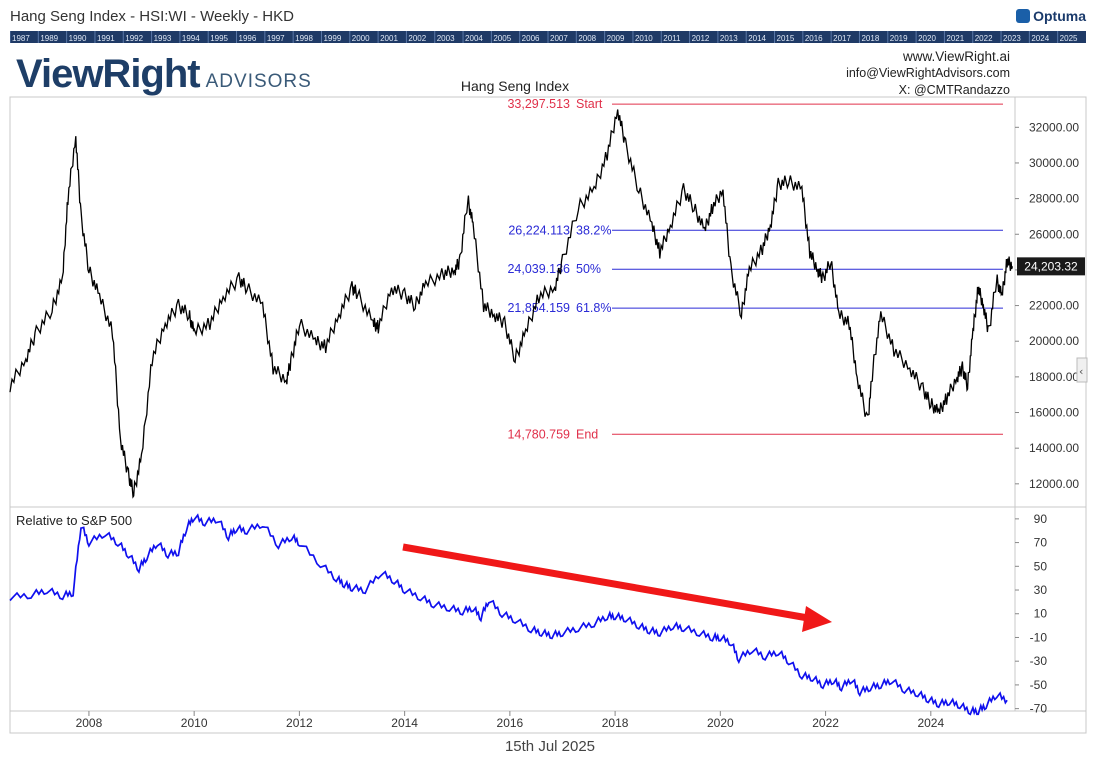 Image resolution: width=1100 pixels, height=757 pixels. What do you see at coordinates (515, 86) in the screenshot?
I see `price-panel-title: Hang Seng Index` at bounding box center [515, 86].